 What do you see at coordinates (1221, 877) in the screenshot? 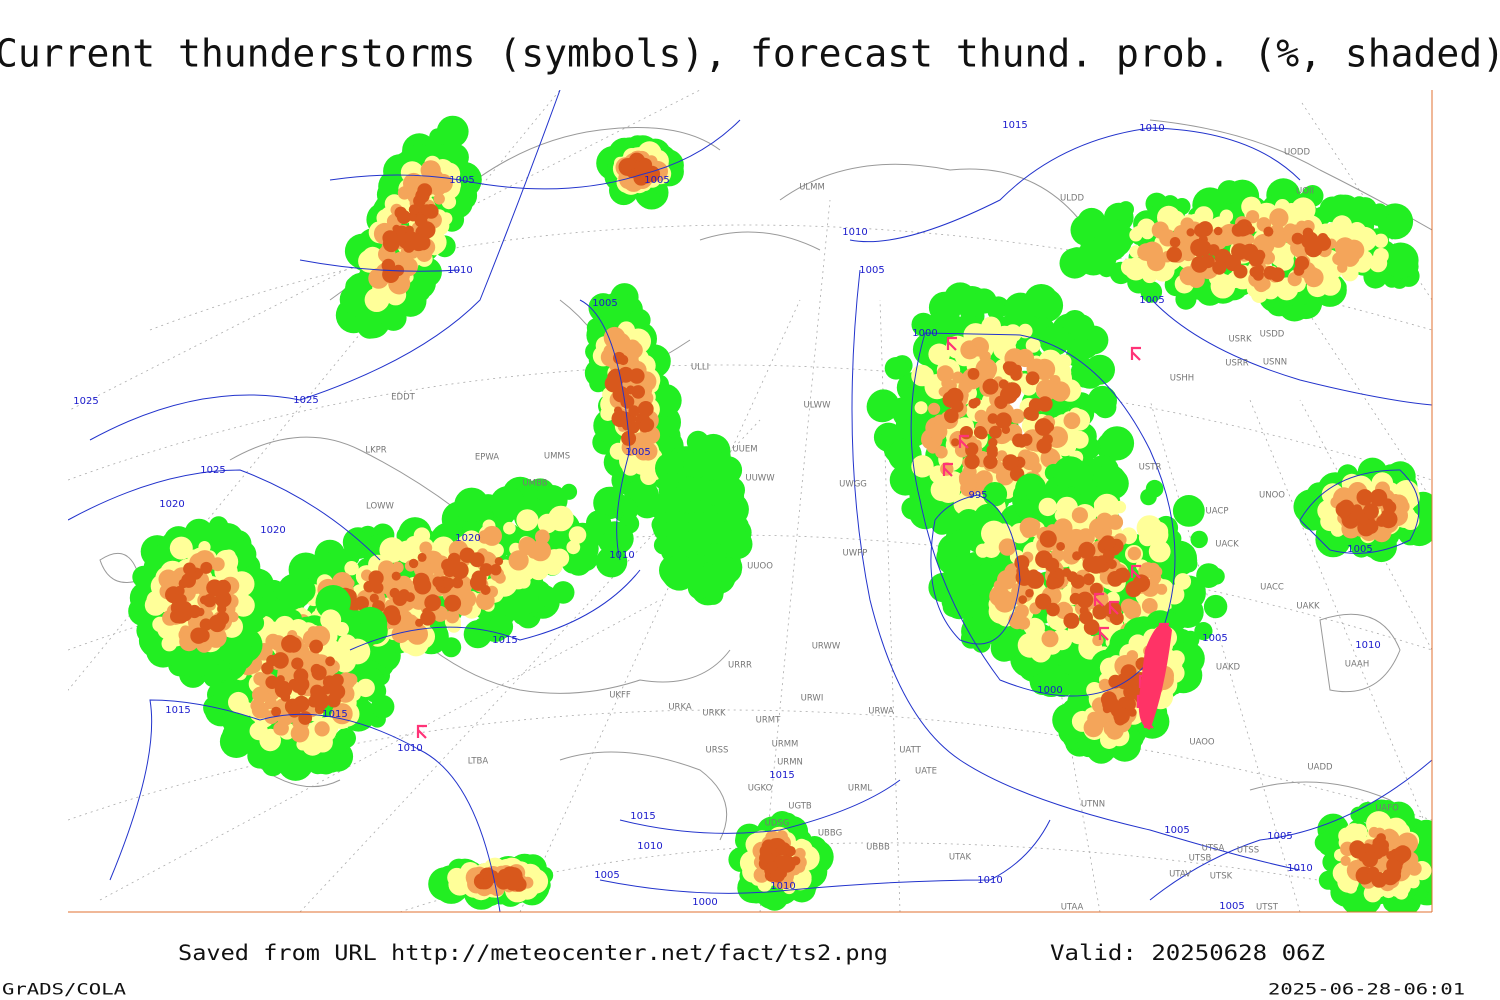
I see `station-label: UTSK` at bounding box center [1221, 877].